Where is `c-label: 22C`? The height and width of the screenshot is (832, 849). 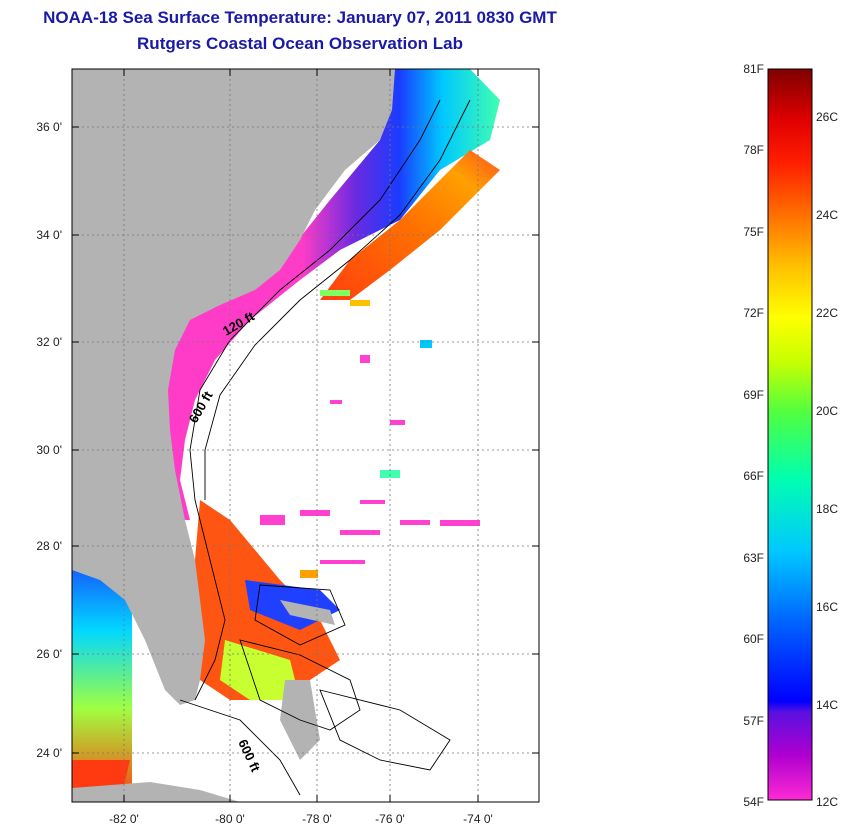
c-label: 22C is located at coordinates (827, 313).